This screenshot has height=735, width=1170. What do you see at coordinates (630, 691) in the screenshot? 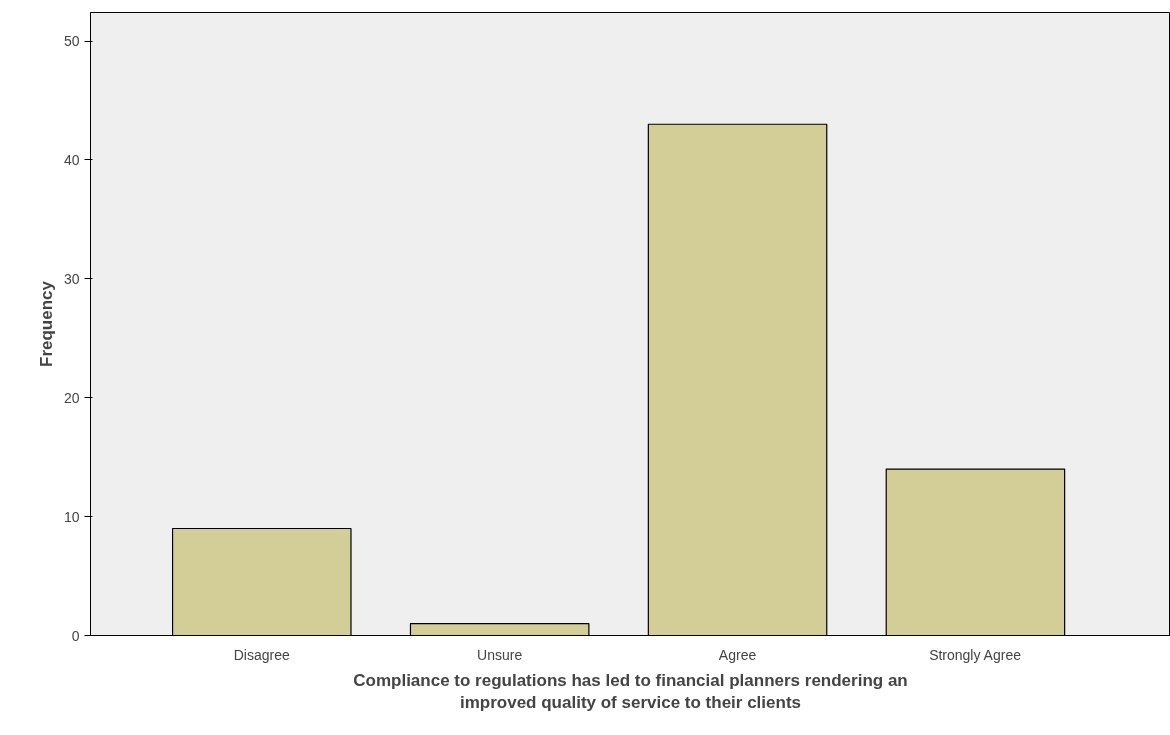
I see `x-axis-title: Compliance to regulations has led to financial planners rendering an improved quality of service to their clients` at bounding box center [630, 691].